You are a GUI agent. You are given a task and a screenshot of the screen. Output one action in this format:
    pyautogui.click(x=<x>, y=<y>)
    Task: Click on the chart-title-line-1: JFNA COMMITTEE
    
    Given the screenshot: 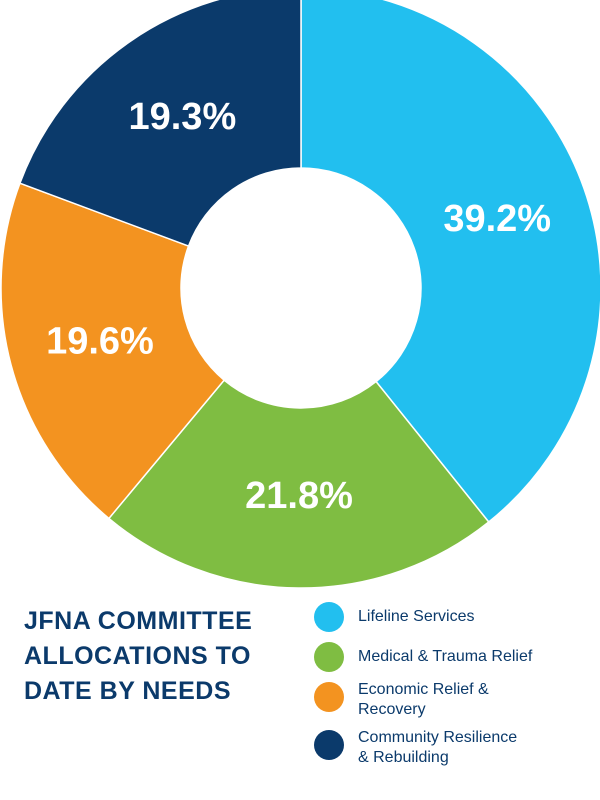 What is the action you would take?
    pyautogui.click(x=138, y=621)
    